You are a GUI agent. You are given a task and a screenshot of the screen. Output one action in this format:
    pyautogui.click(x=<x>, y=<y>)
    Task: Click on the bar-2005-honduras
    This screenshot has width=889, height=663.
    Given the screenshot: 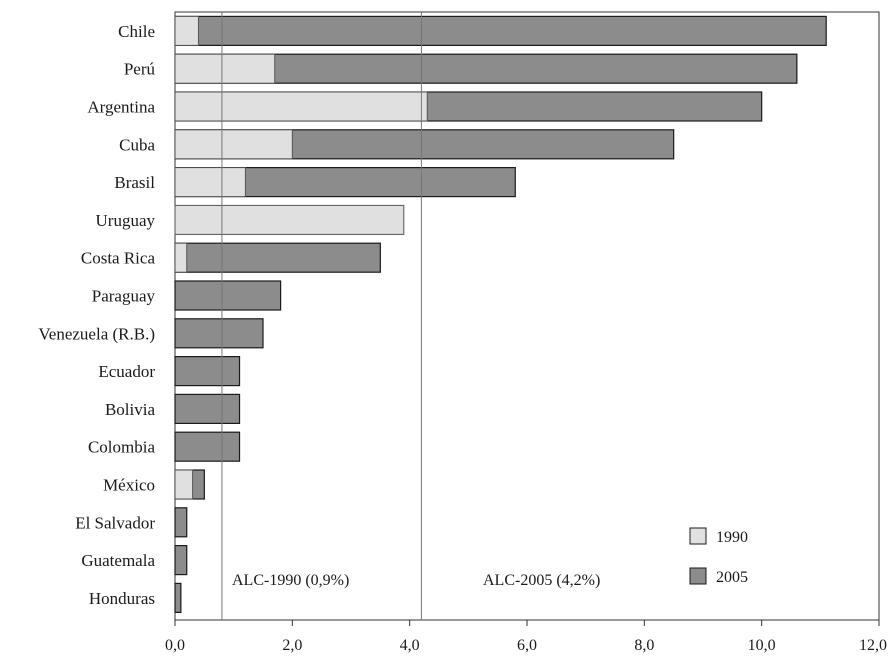 What is the action you would take?
    pyautogui.click(x=178, y=598)
    